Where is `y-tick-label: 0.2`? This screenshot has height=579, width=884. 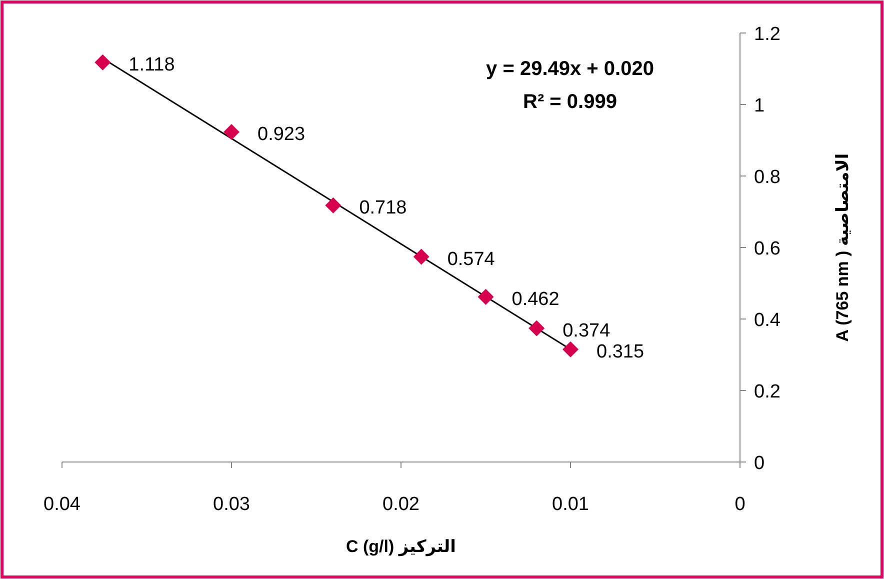
y-tick-label: 0.2 is located at coordinates (767, 392).